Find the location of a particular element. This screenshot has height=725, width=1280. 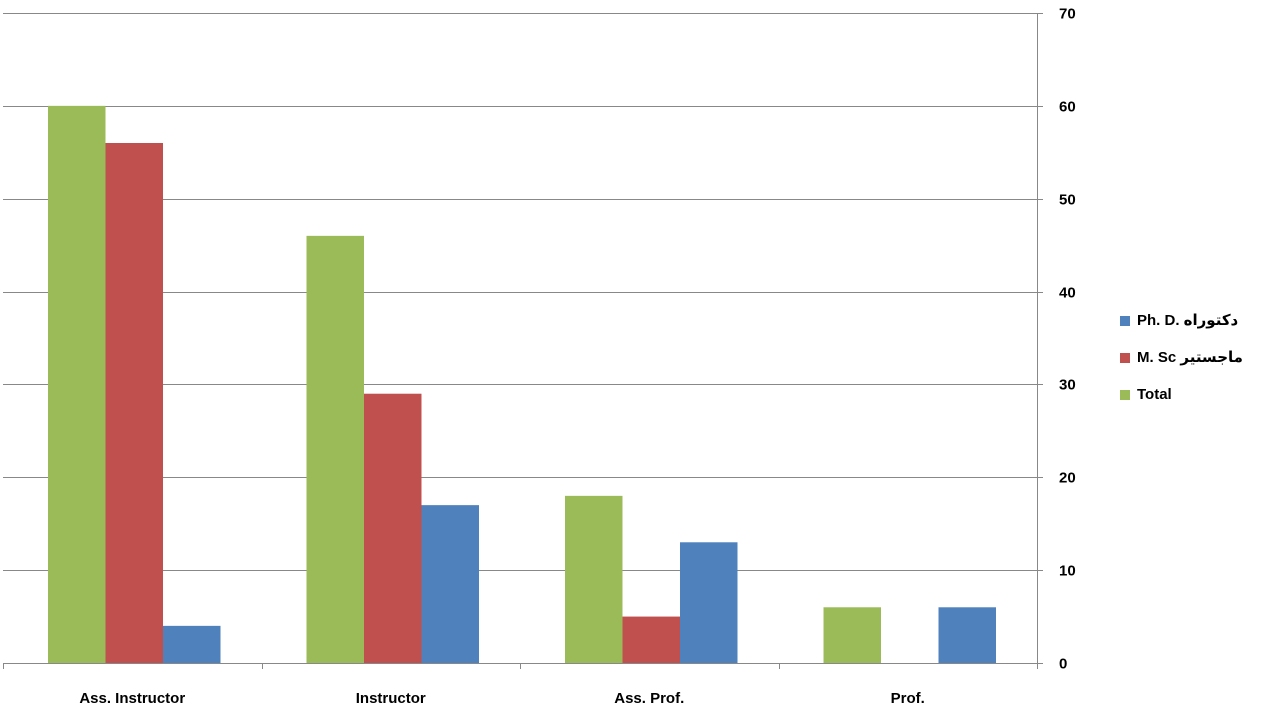

legend-label: Total is located at coordinates (1154, 394).